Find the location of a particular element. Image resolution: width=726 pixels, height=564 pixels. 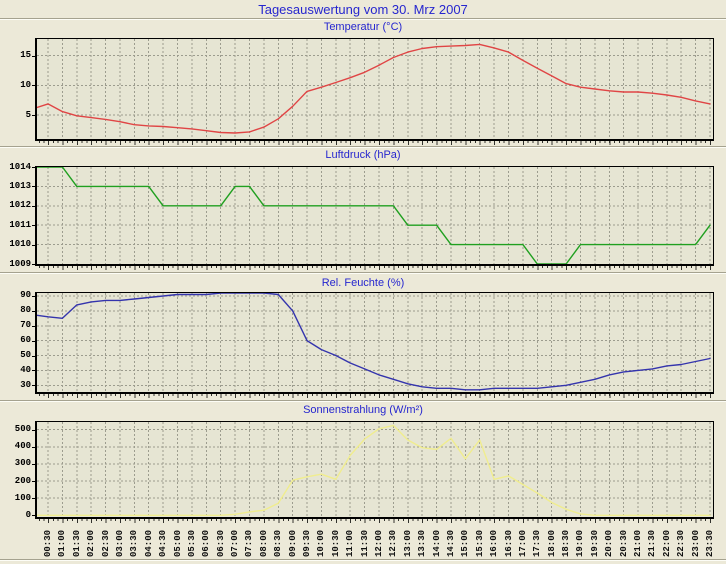

x-tick-label: 20:30 is located at coordinates (623, 543).